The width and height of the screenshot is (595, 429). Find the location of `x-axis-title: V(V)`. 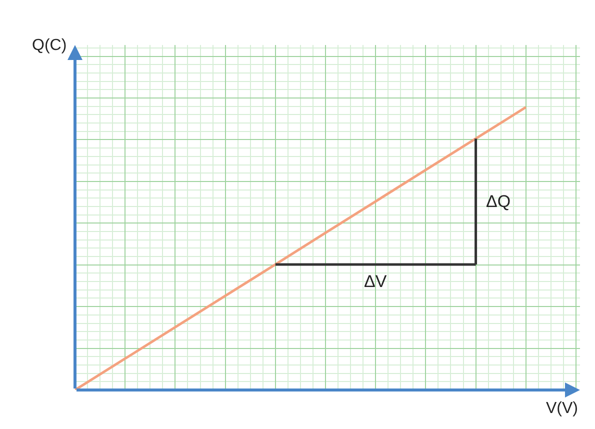

x-axis-title: V(V) is located at coordinates (562, 408).